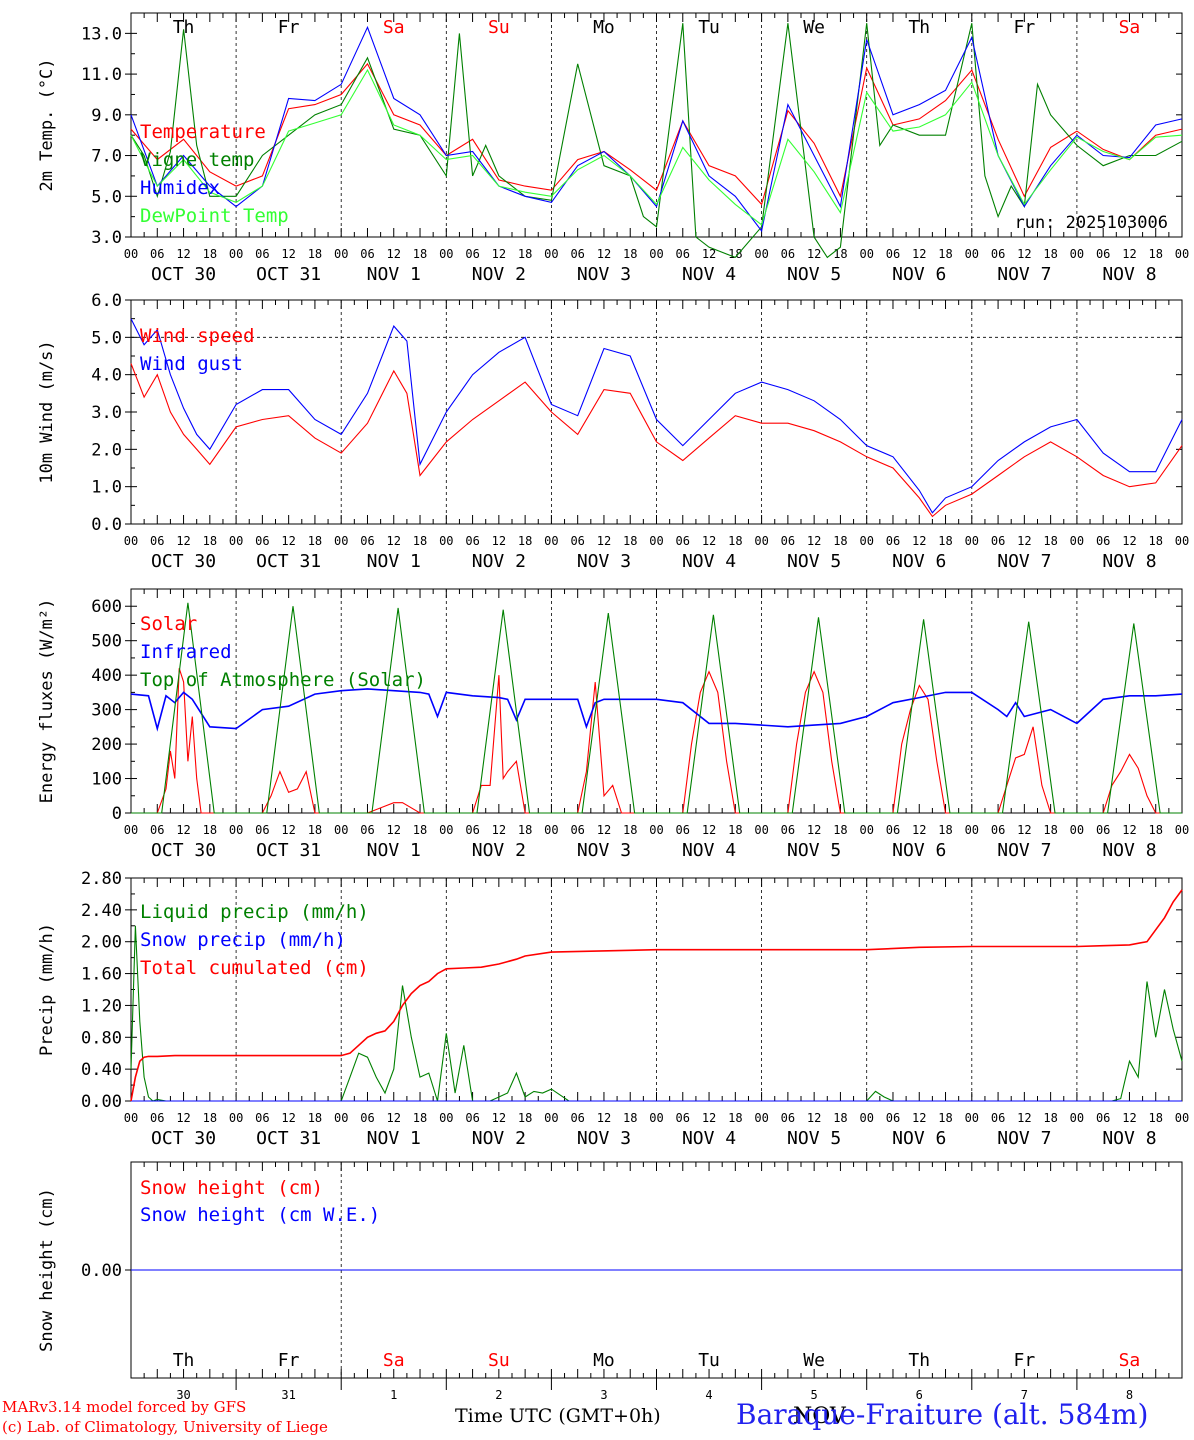 This screenshot has width=1194, height=1440. What do you see at coordinates (709, 561) in the screenshot?
I see `x-date-label: NOV 4` at bounding box center [709, 561].